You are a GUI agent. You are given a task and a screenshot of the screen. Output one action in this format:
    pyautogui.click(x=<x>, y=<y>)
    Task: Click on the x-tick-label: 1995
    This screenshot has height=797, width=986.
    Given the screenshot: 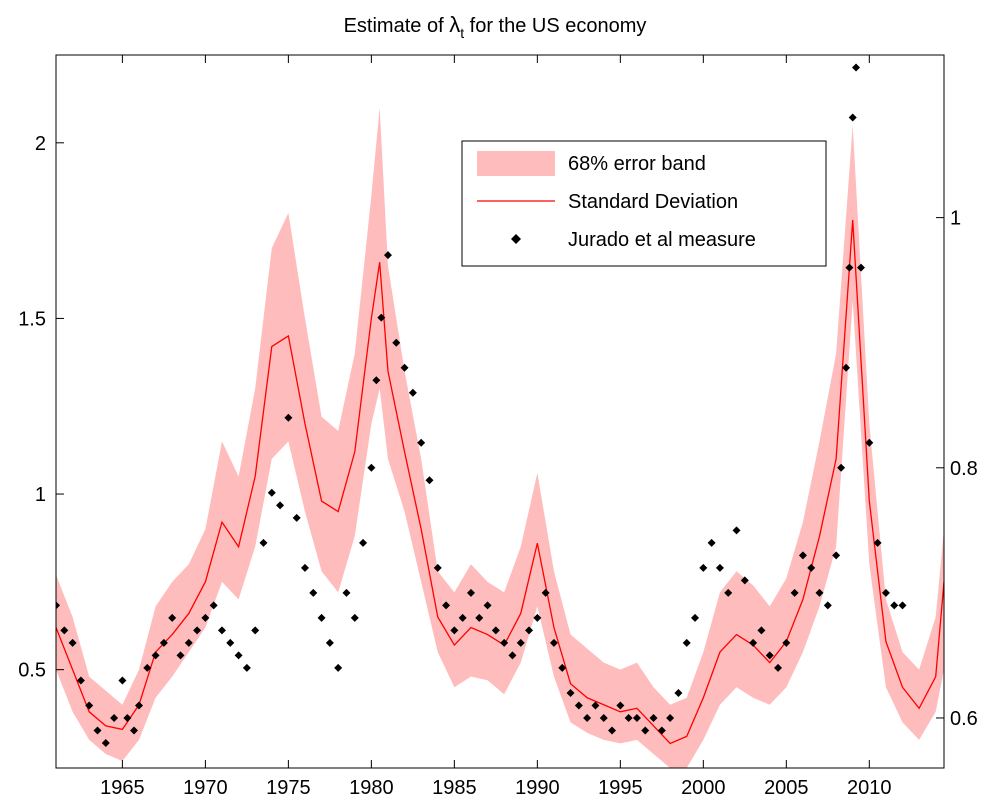 What is the action you would take?
    pyautogui.click(x=620, y=787)
    